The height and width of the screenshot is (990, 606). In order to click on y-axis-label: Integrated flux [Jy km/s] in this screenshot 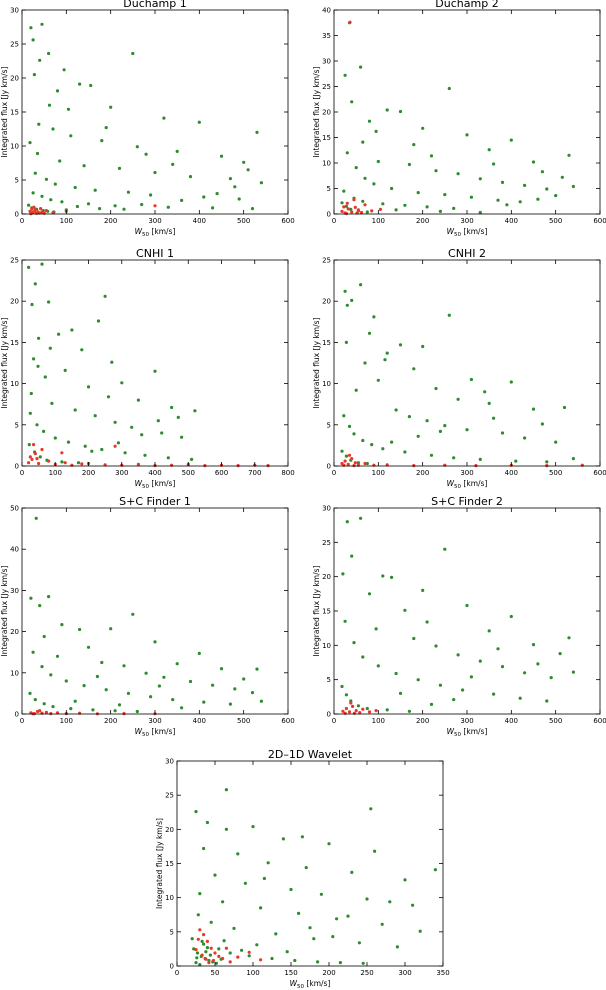, I will do `click(4, 111)`.